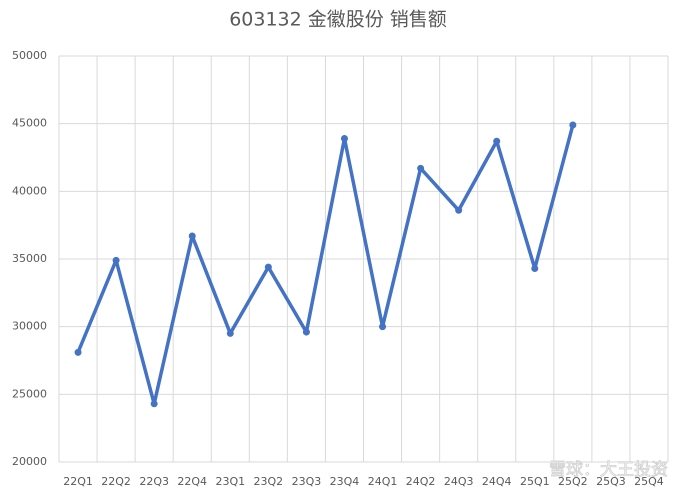  What do you see at coordinates (192, 481) in the screenshot?
I see `x-tick-label: 22Q4` at bounding box center [192, 481].